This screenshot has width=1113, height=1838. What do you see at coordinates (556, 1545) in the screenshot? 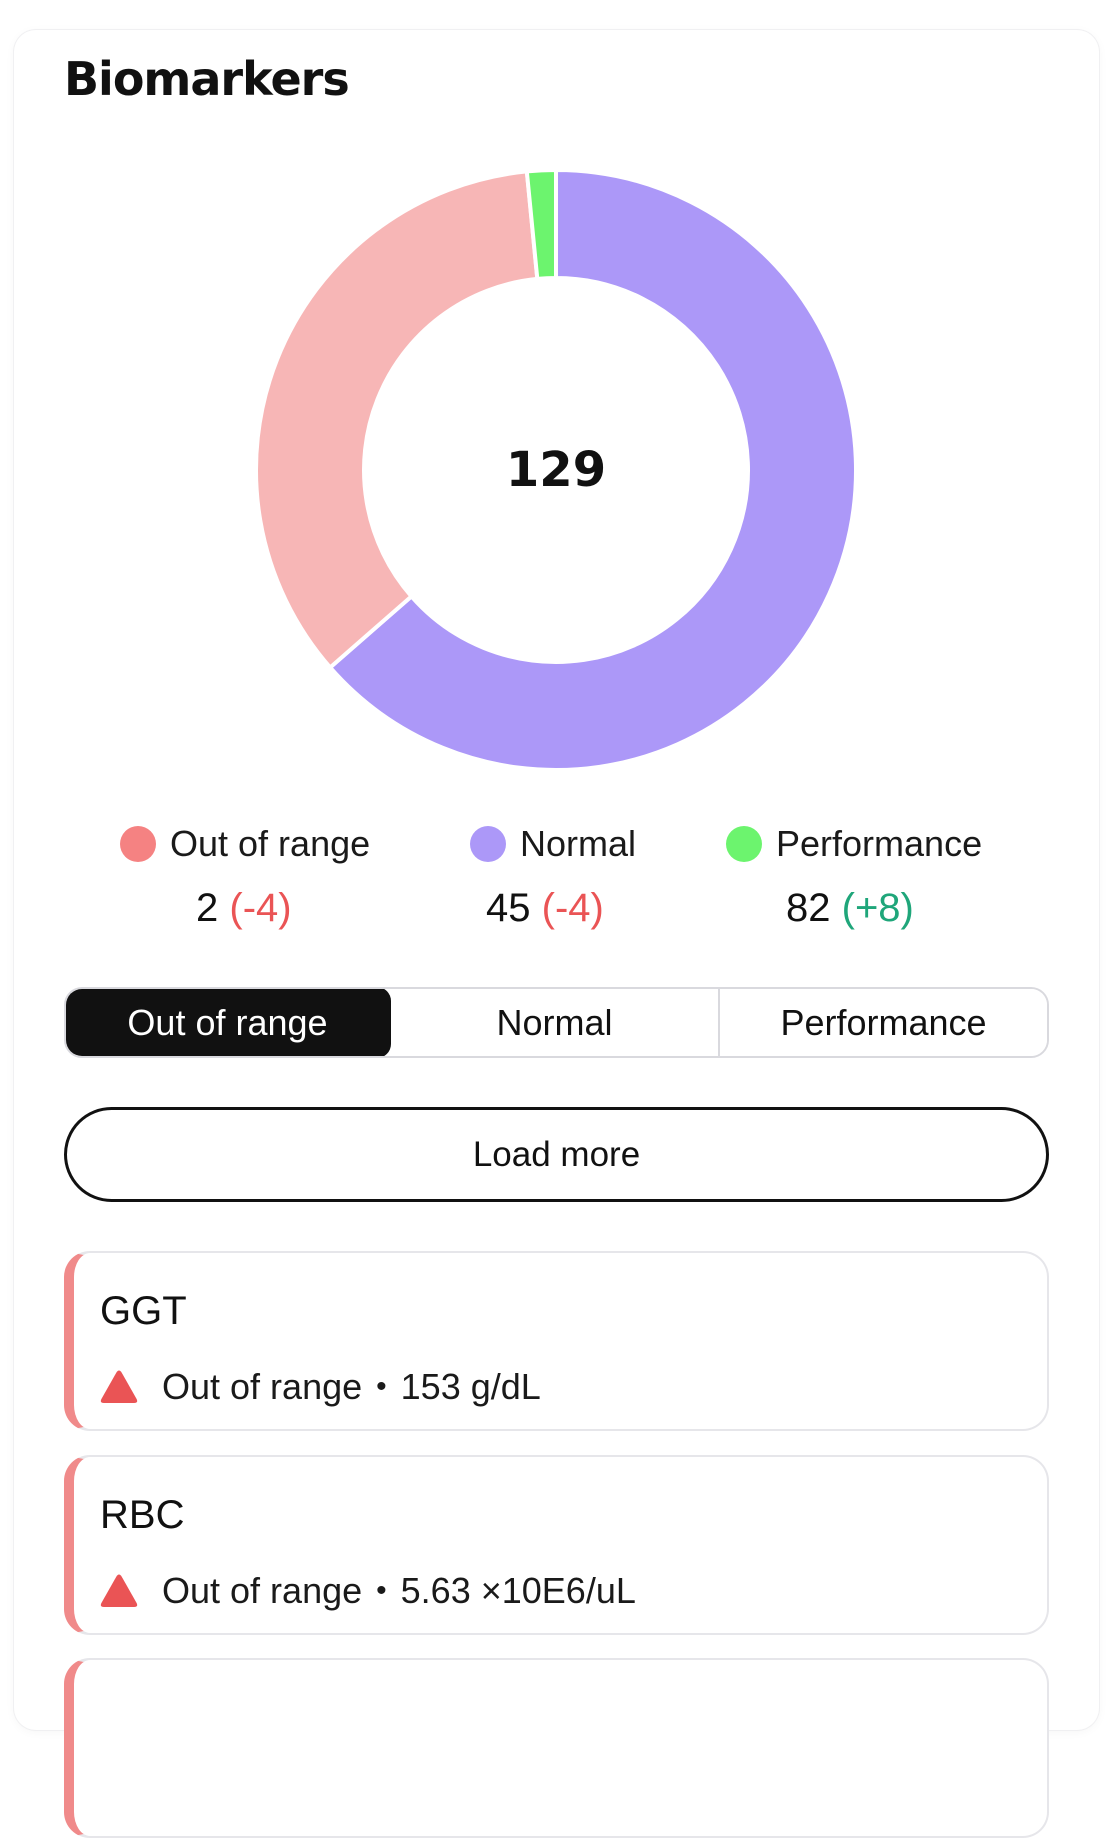
I see `biomarker-list-item-rbc: RBC Out of range • 5.63 ×10E6/uL` at bounding box center [556, 1545].